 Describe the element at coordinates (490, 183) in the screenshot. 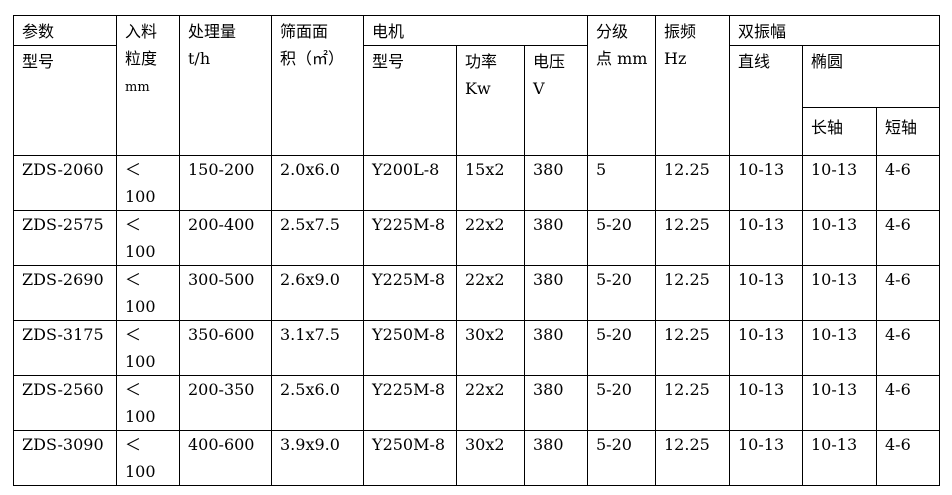

I see `table-cell: 15x2` at that location.